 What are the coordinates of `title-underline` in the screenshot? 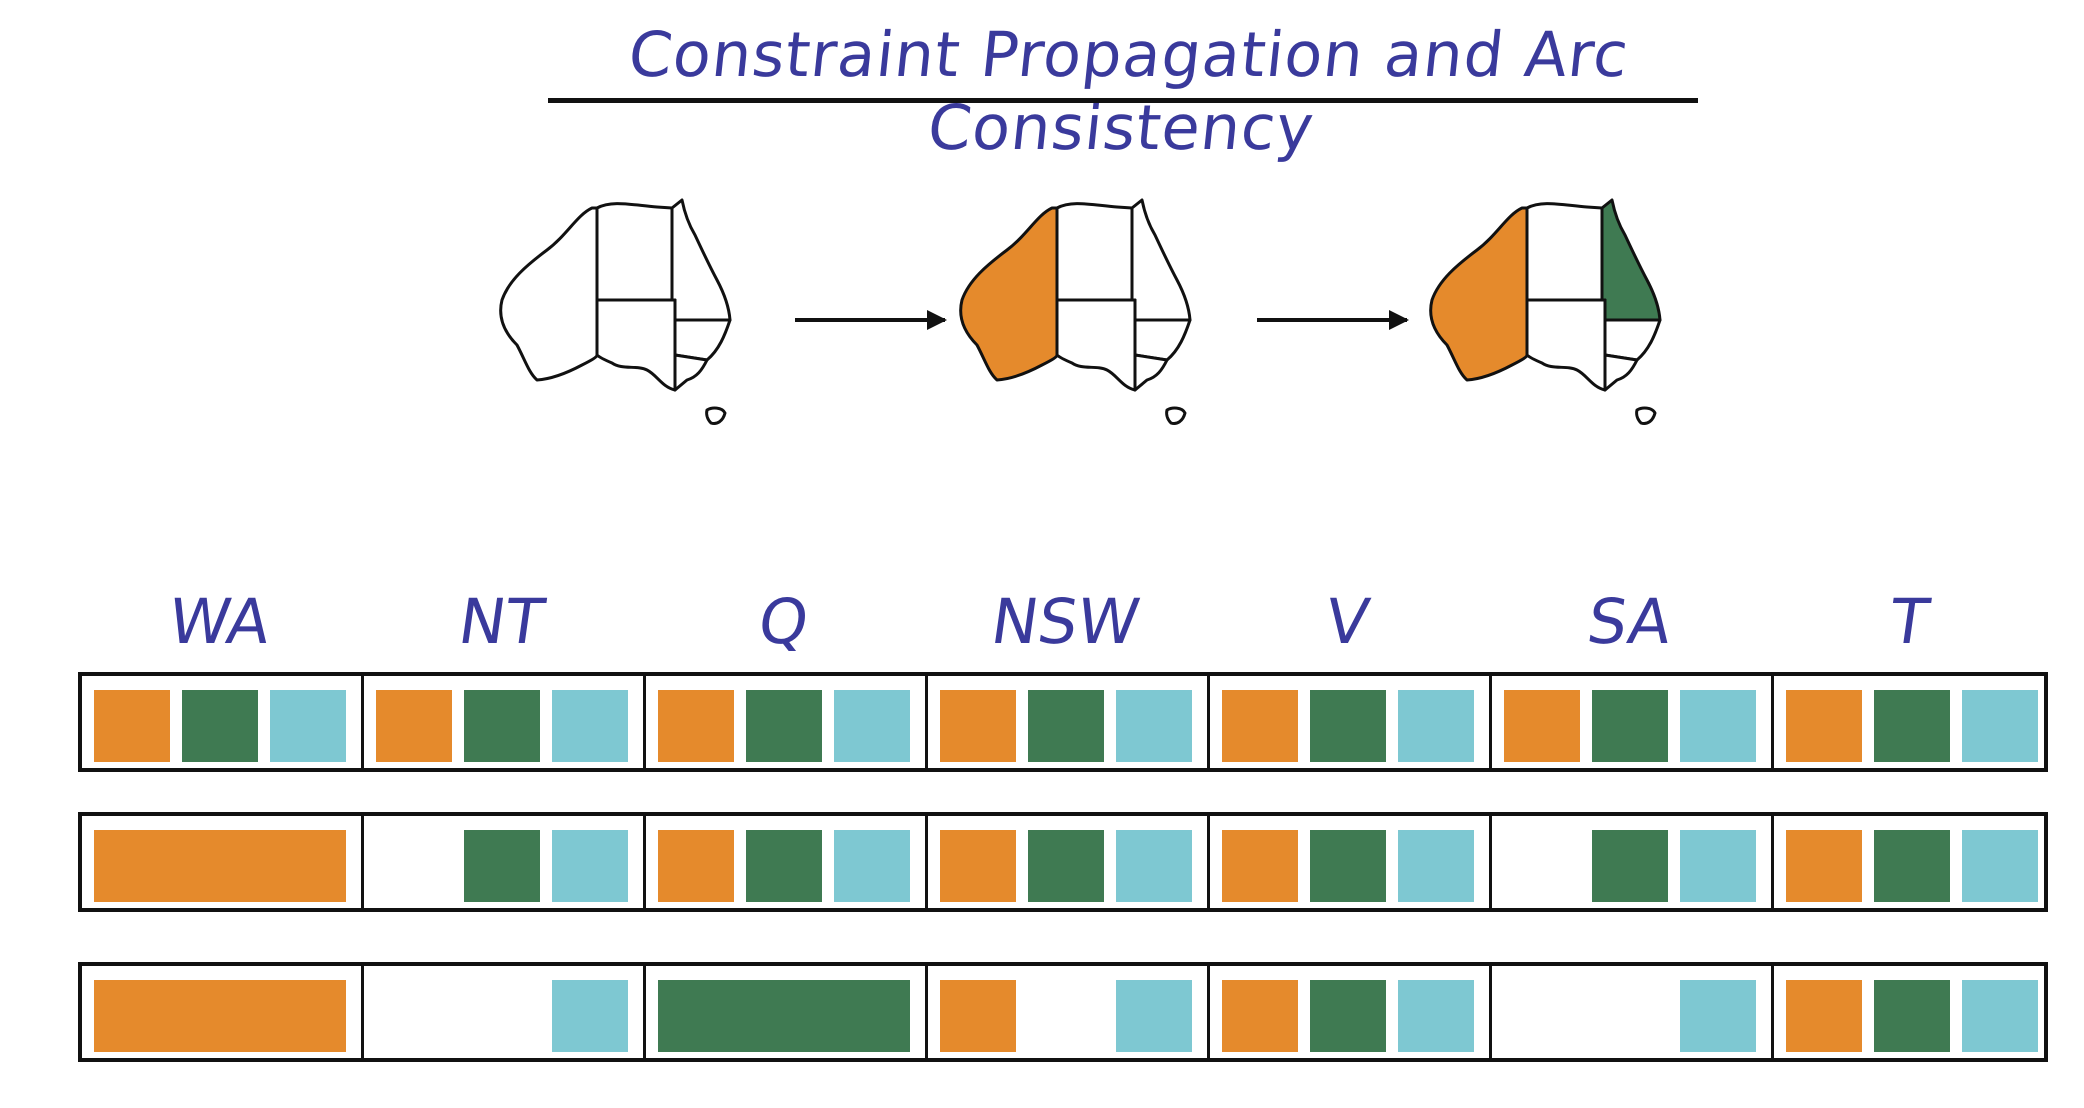 It's located at (1123, 100).